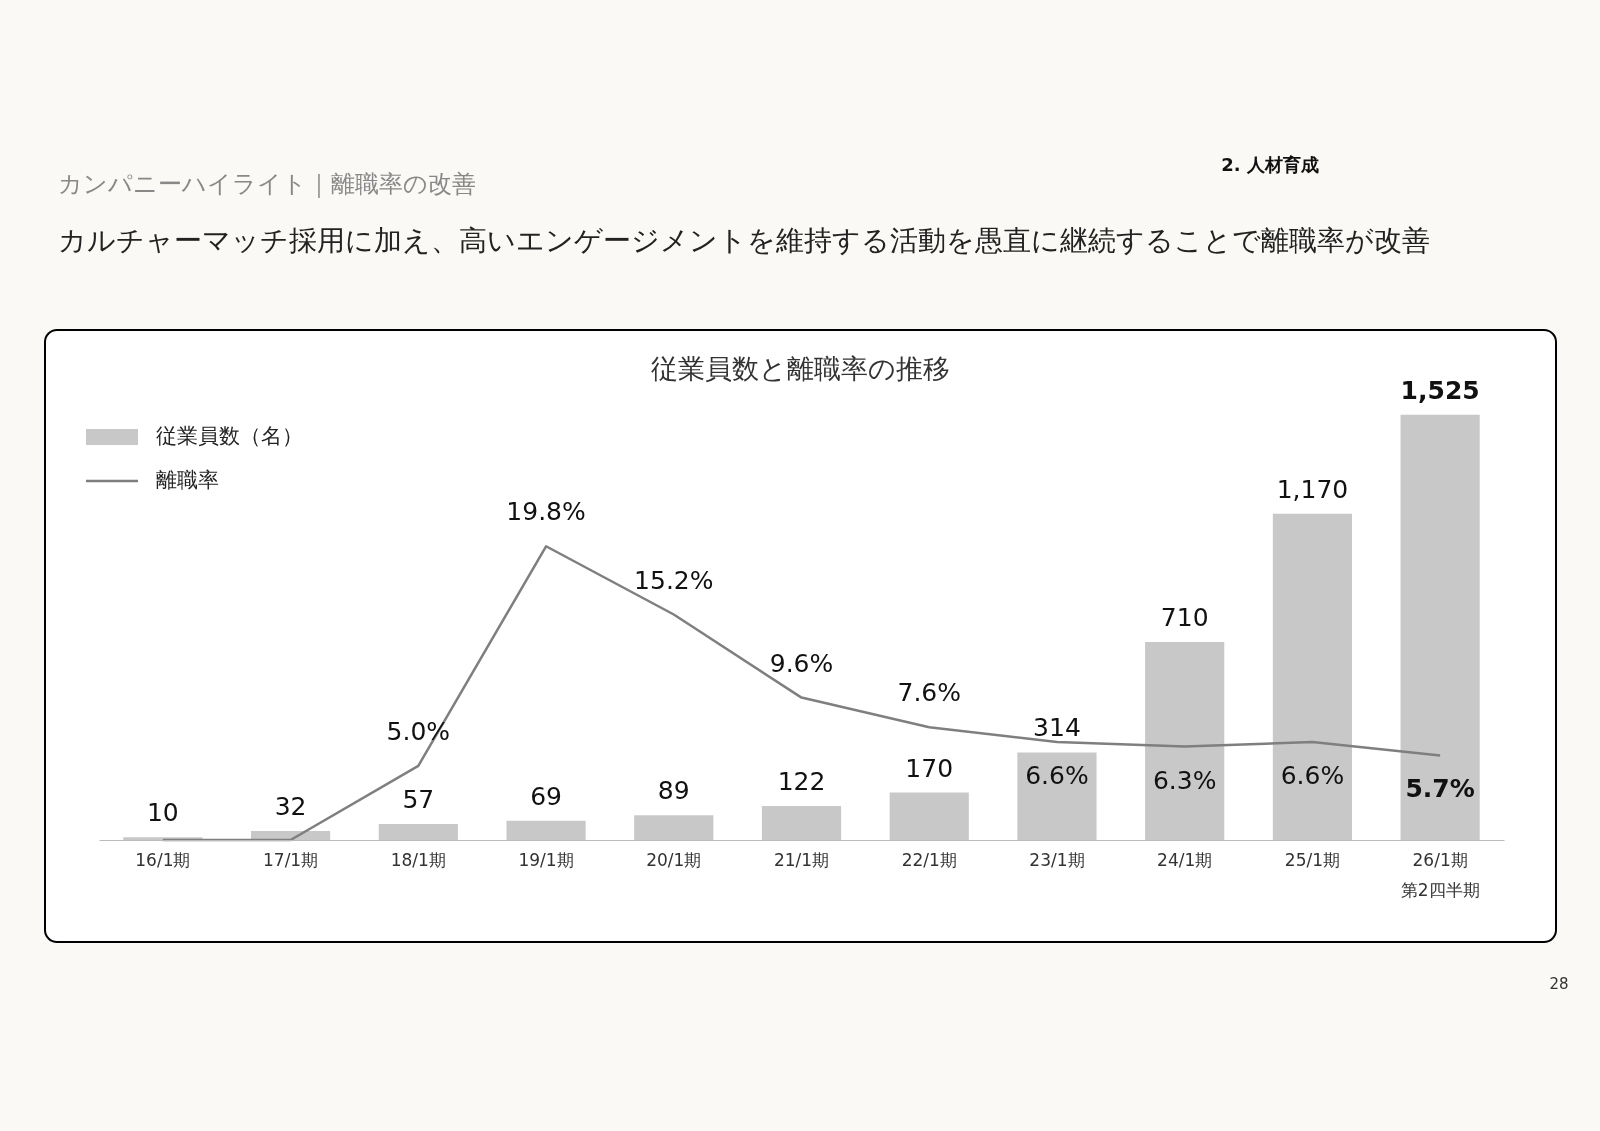  Describe the element at coordinates (1057, 859) in the screenshot. I see `x-tick-label: 23/1期` at that location.